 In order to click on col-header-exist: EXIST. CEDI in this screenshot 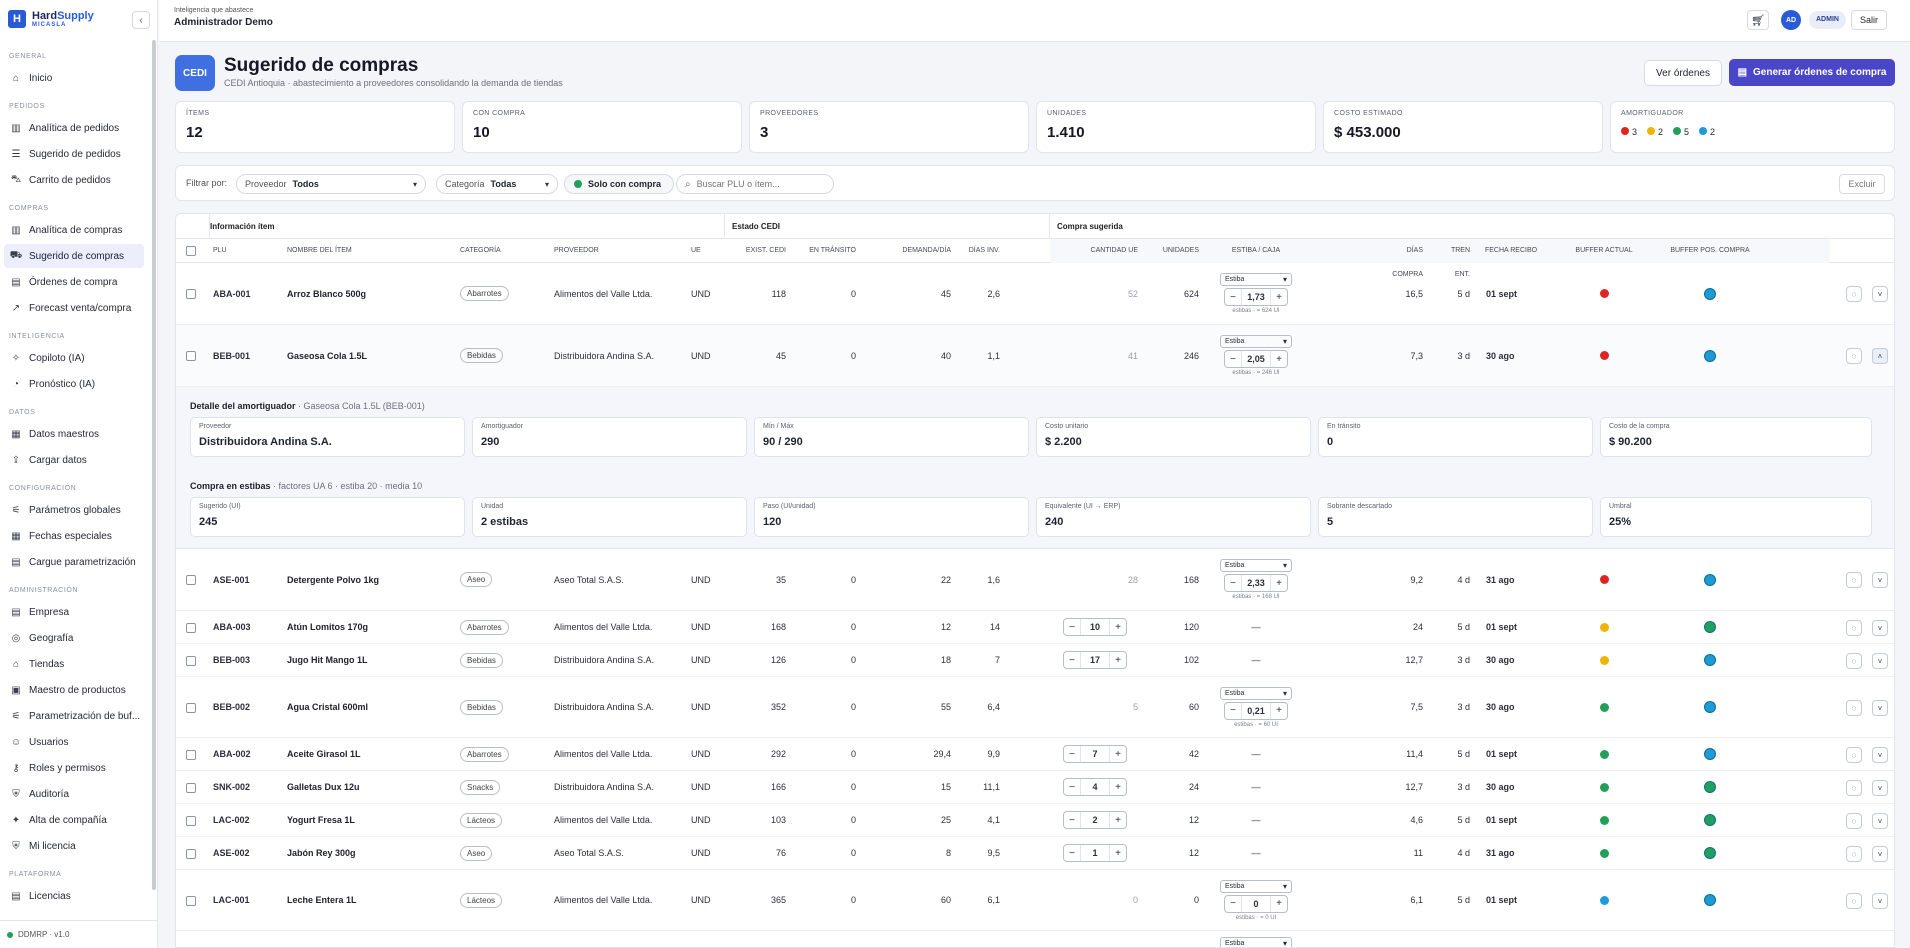, I will do `click(765, 250)`.